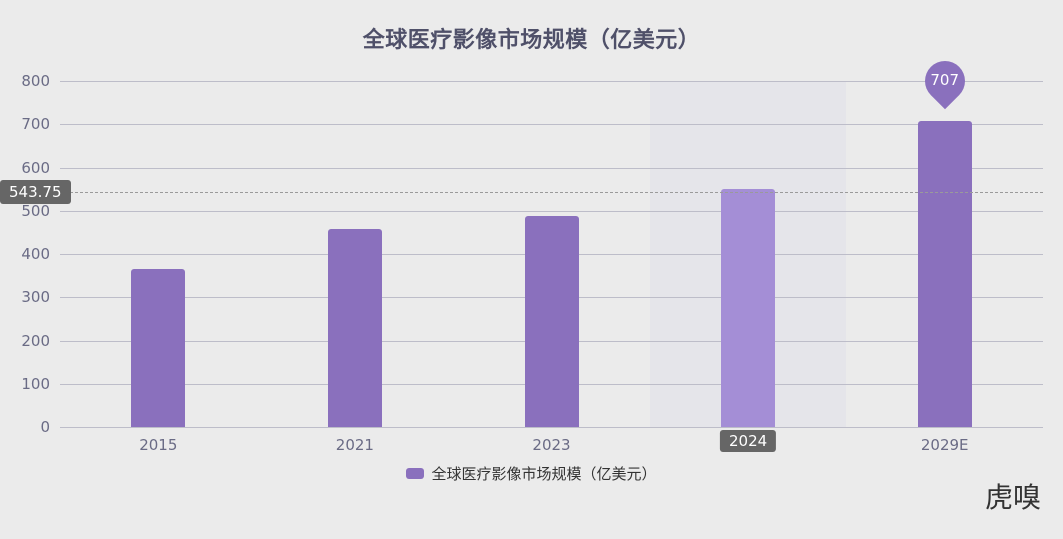  I want to click on x-tick-label: 2024, so click(748, 441).